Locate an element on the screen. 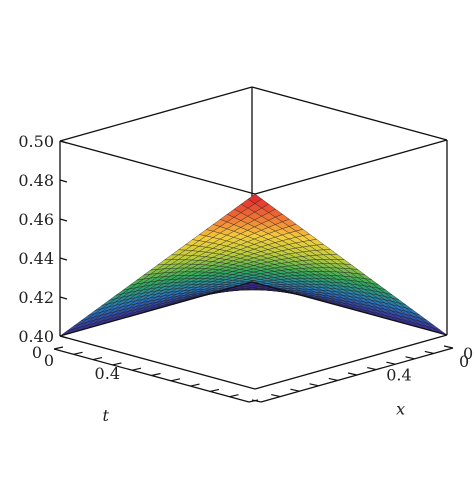  z-tick-label: 0.44 is located at coordinates (36, 258).